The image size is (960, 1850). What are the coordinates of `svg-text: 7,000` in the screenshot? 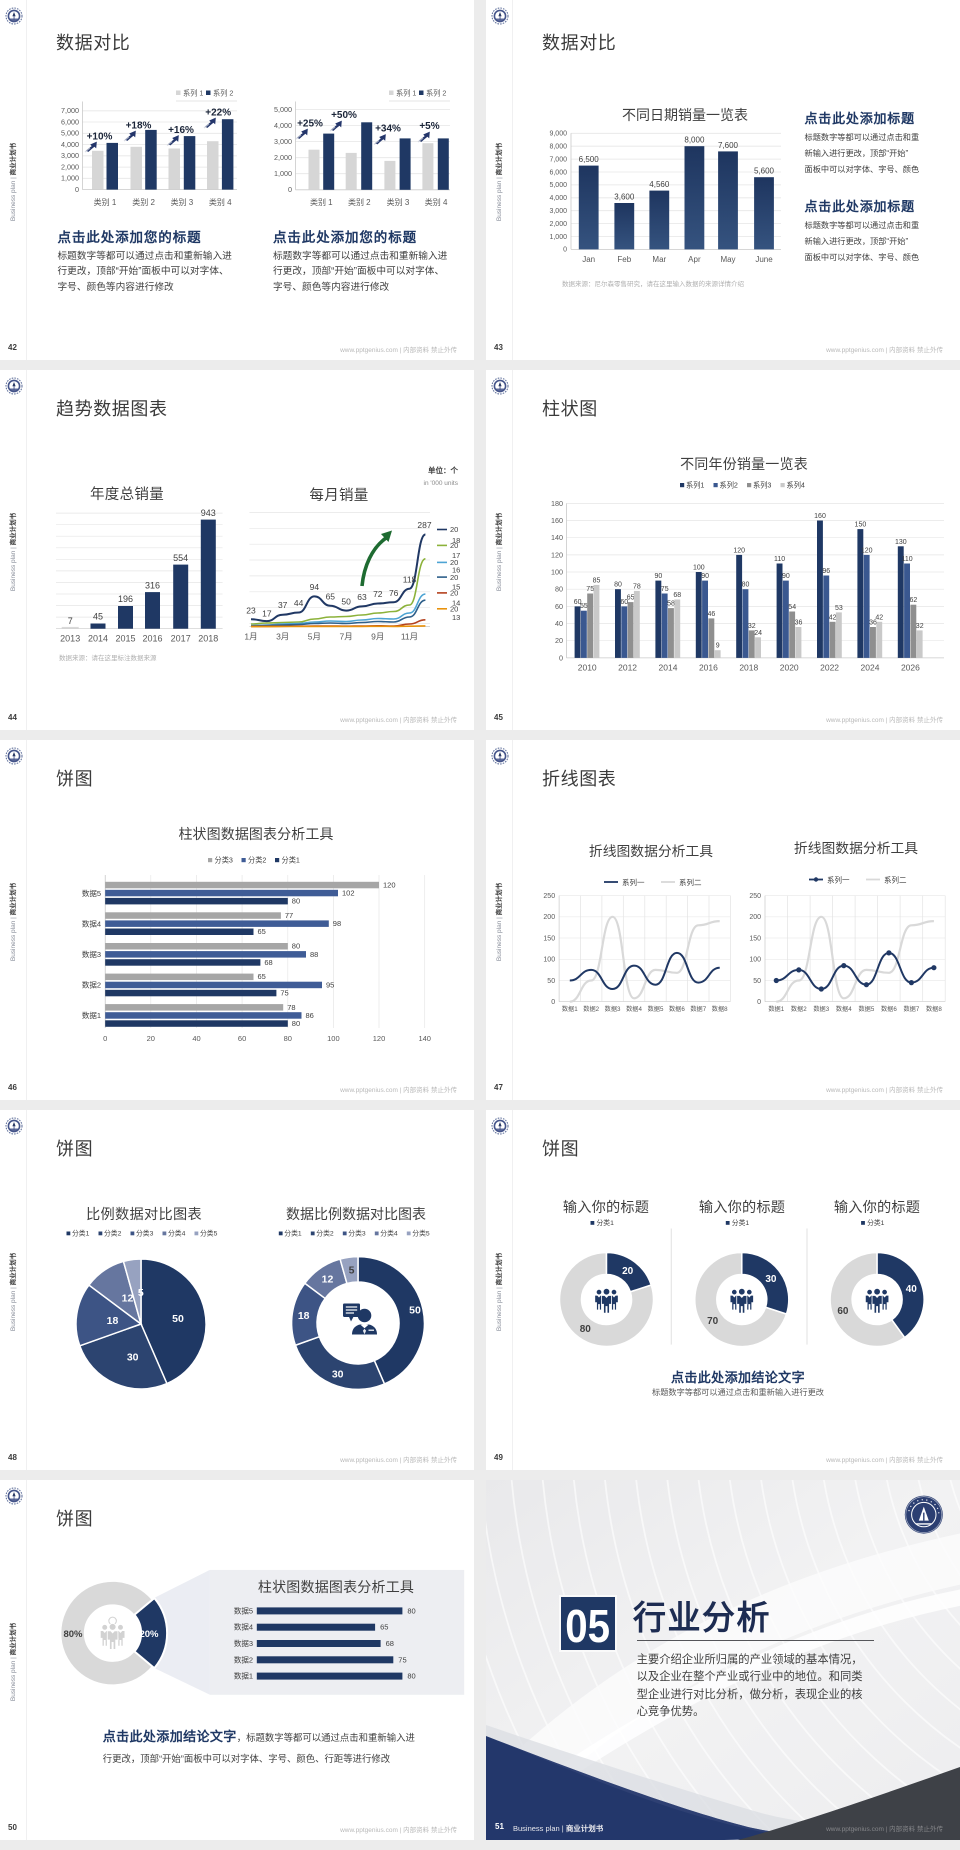 It's located at (70, 110).